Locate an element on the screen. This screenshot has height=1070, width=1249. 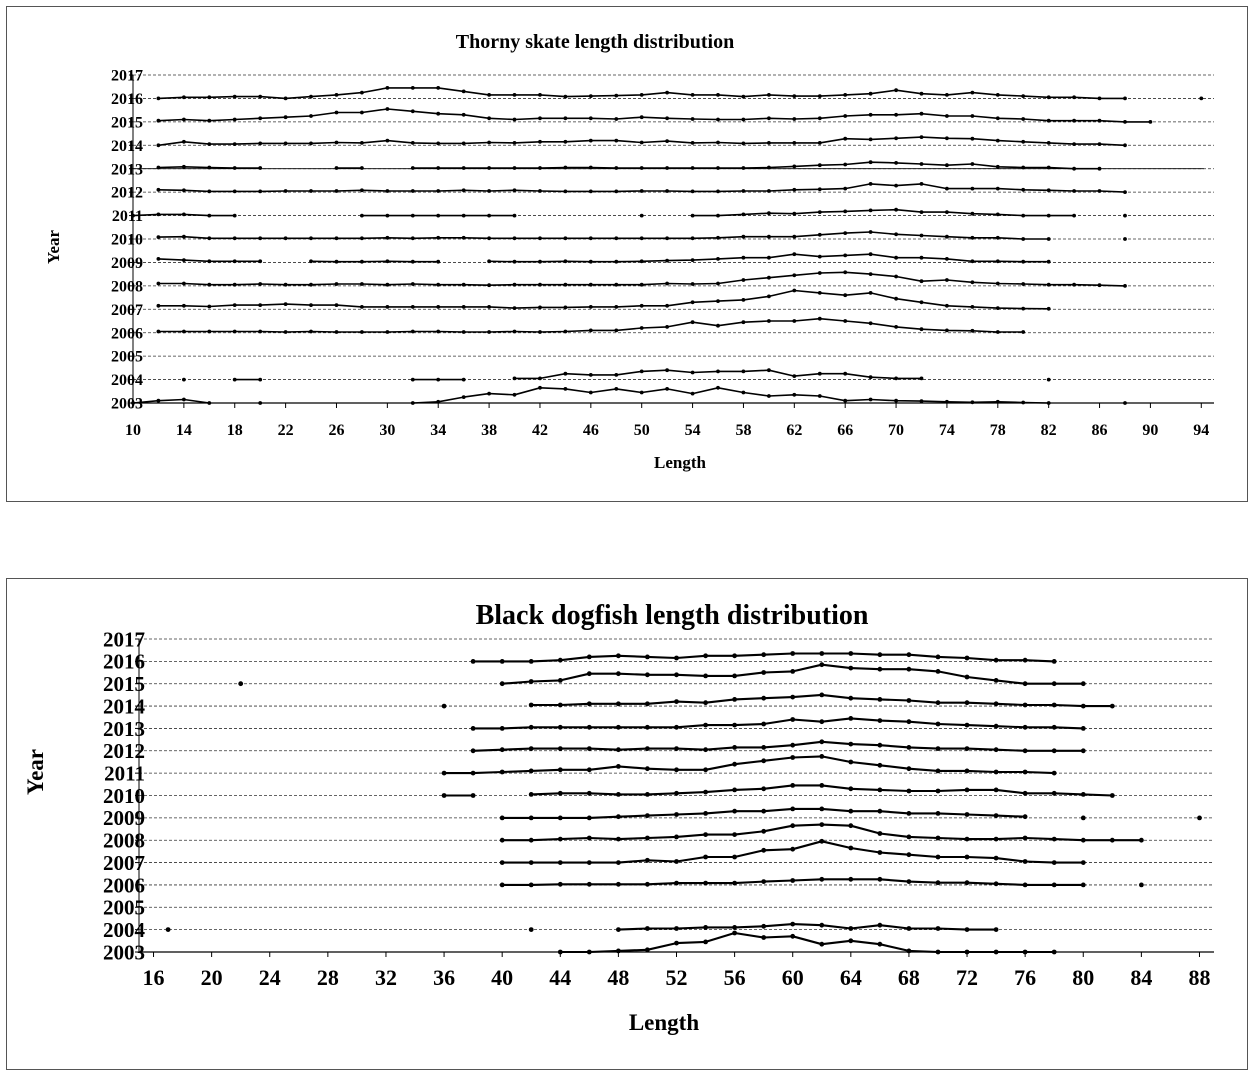
x-tick-label: 78 is located at coordinates (998, 430).